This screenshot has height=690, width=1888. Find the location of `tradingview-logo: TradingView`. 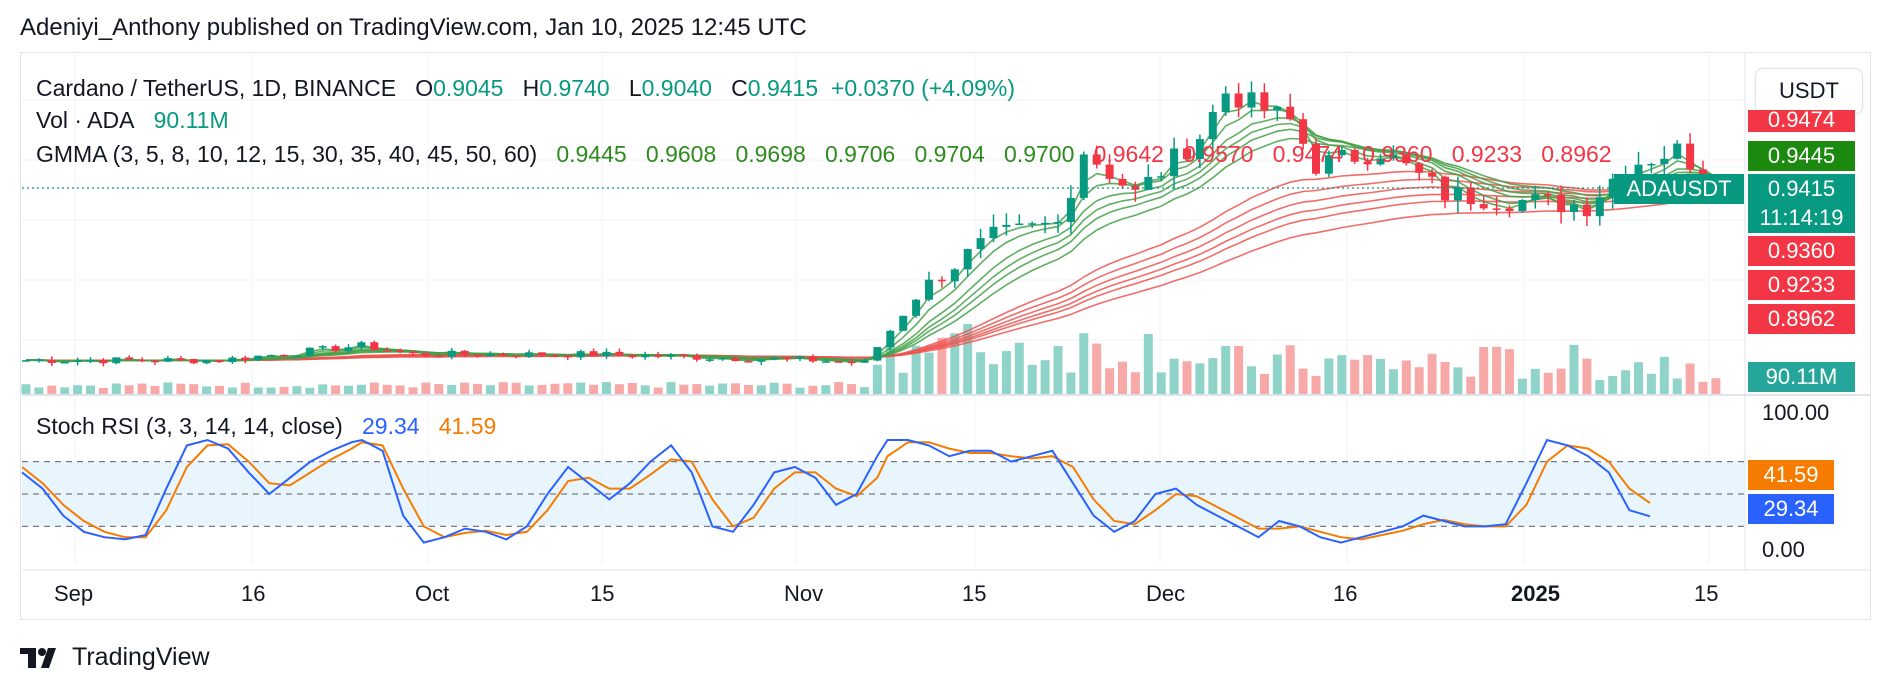

tradingview-logo: TradingView is located at coordinates (115, 657).